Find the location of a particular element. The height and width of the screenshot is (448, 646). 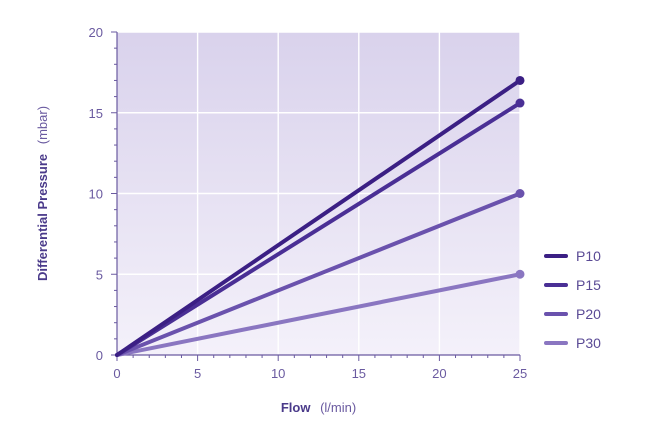

y-axis-label: Differential Pressure (mbar) is located at coordinates (42, 193).